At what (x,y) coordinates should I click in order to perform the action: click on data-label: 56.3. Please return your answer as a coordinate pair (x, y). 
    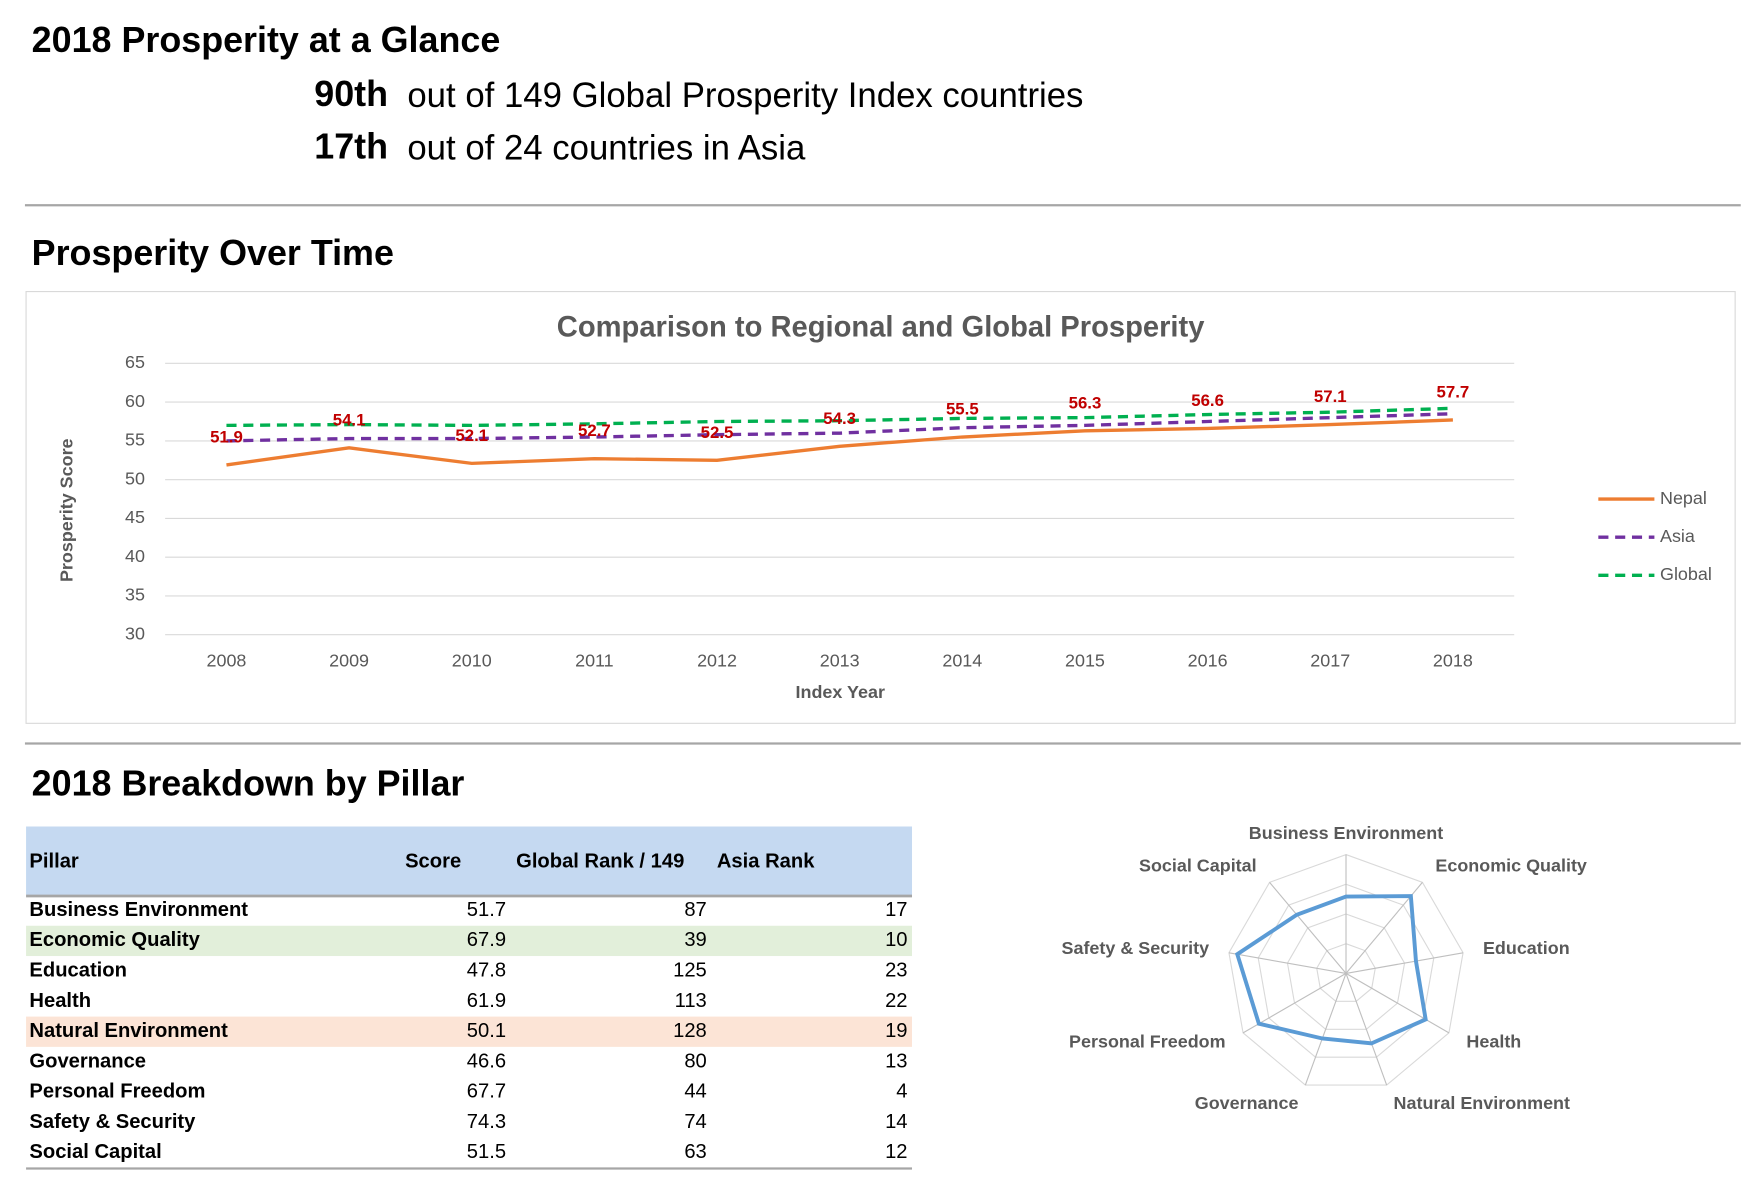
    Looking at the image, I should click on (1085, 402).